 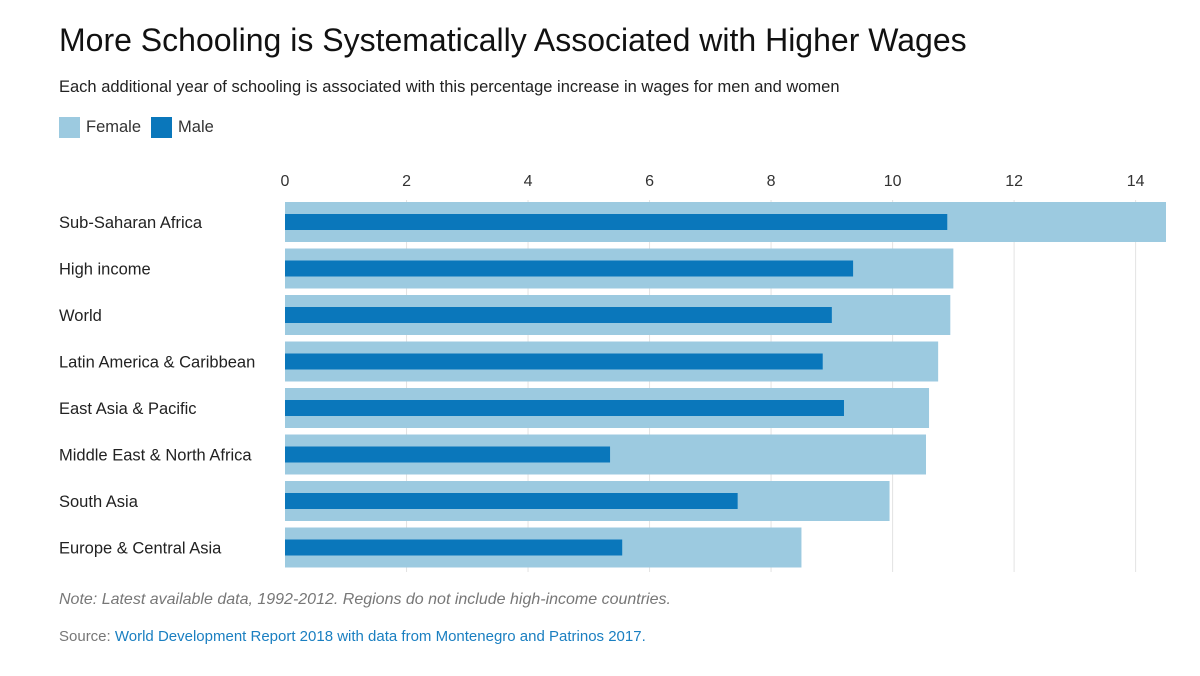 I want to click on bar-male-sub-saharan-africa, so click(x=616, y=222).